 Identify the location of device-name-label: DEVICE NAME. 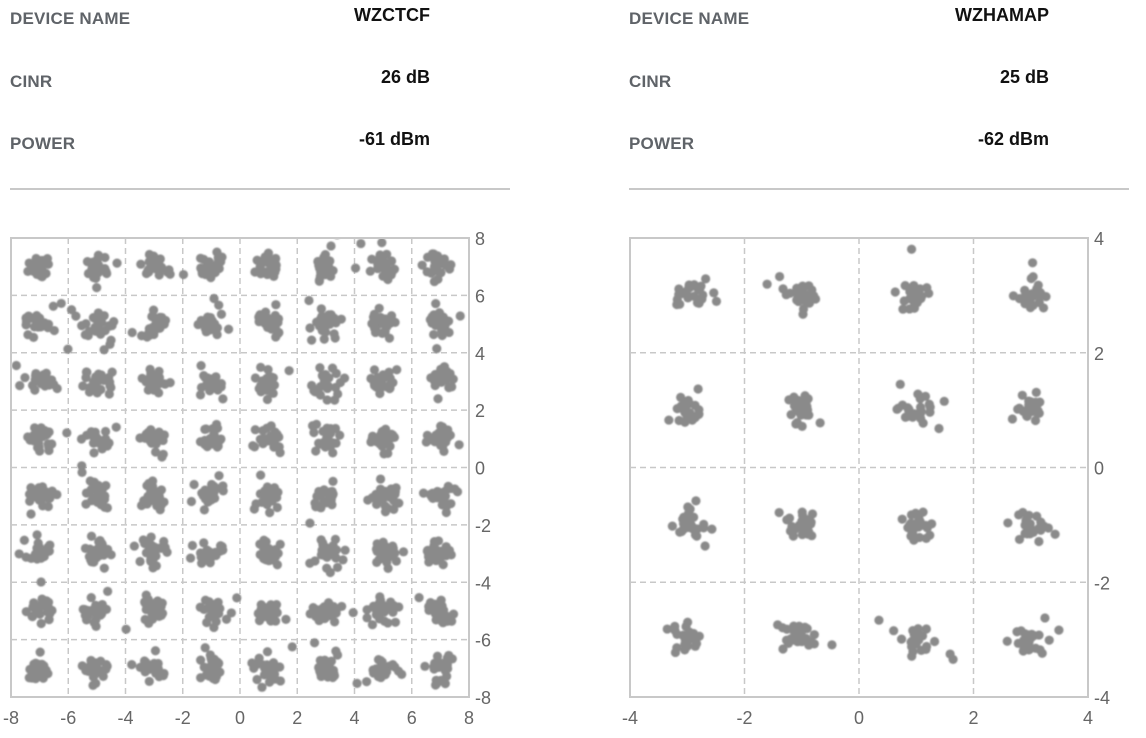
(689, 18).